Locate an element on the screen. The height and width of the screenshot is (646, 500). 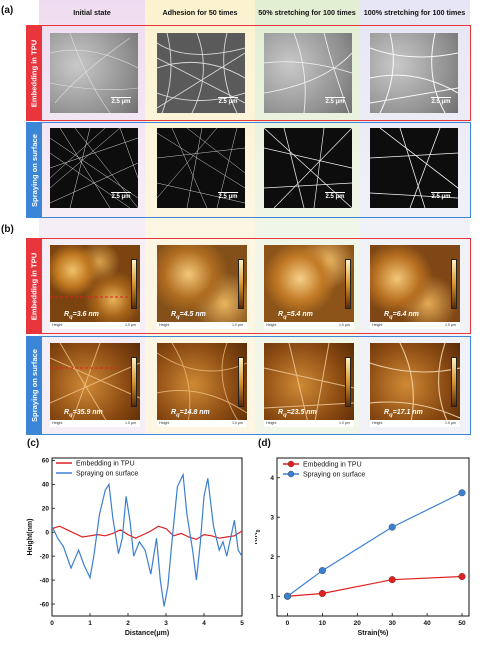
sem-image-spray-1: 2.5 μm is located at coordinates (94, 168).